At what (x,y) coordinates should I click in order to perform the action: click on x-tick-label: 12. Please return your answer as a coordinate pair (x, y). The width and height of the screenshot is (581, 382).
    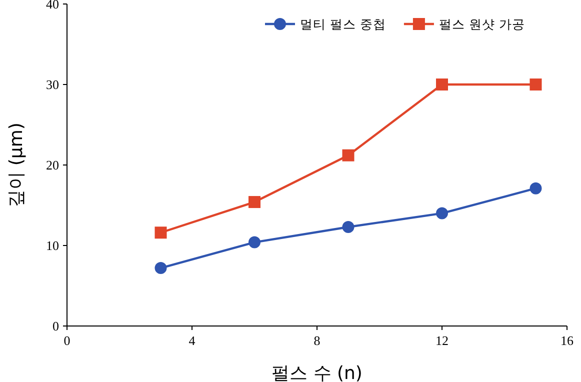
    Looking at the image, I should click on (442, 340).